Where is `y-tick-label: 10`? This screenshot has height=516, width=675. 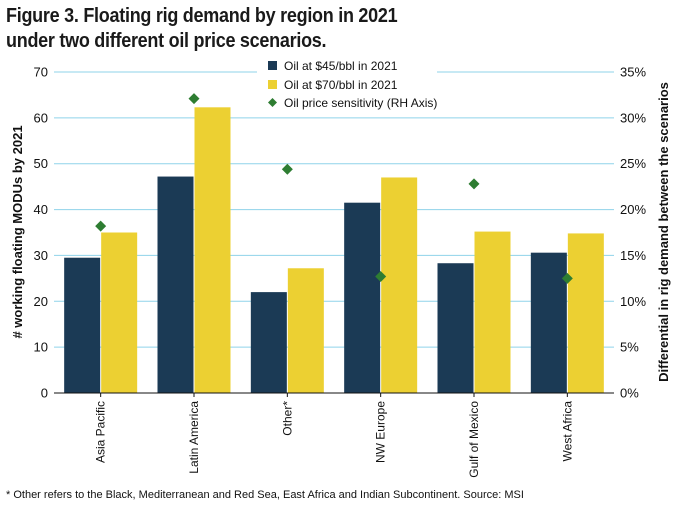 y-tick-label: 10 is located at coordinates (41, 347).